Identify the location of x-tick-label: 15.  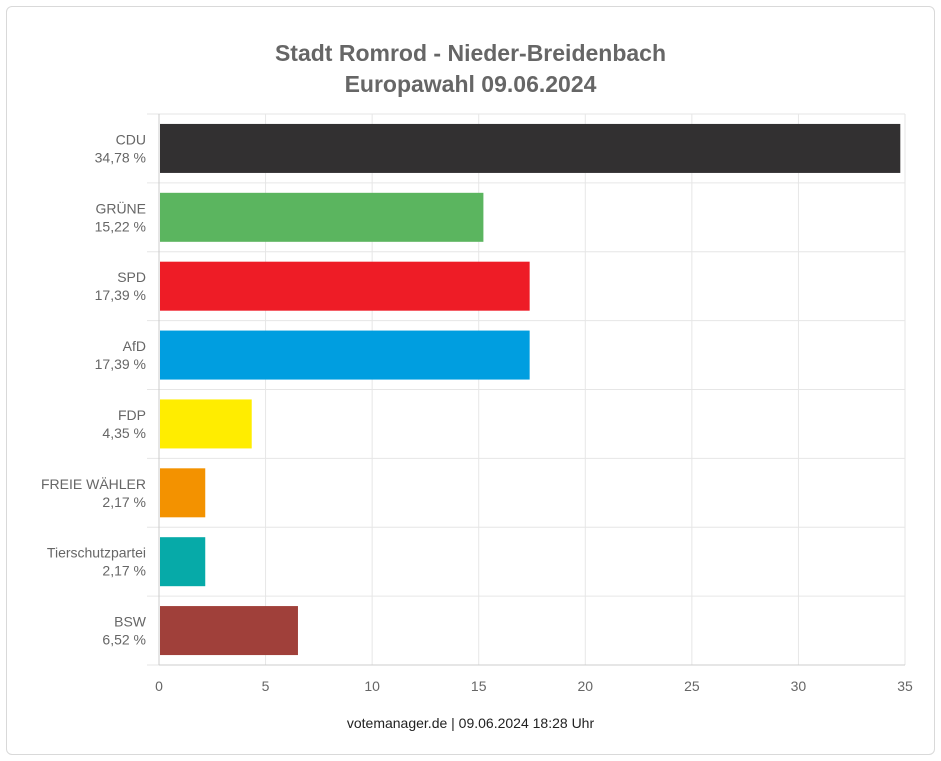
(479, 686).